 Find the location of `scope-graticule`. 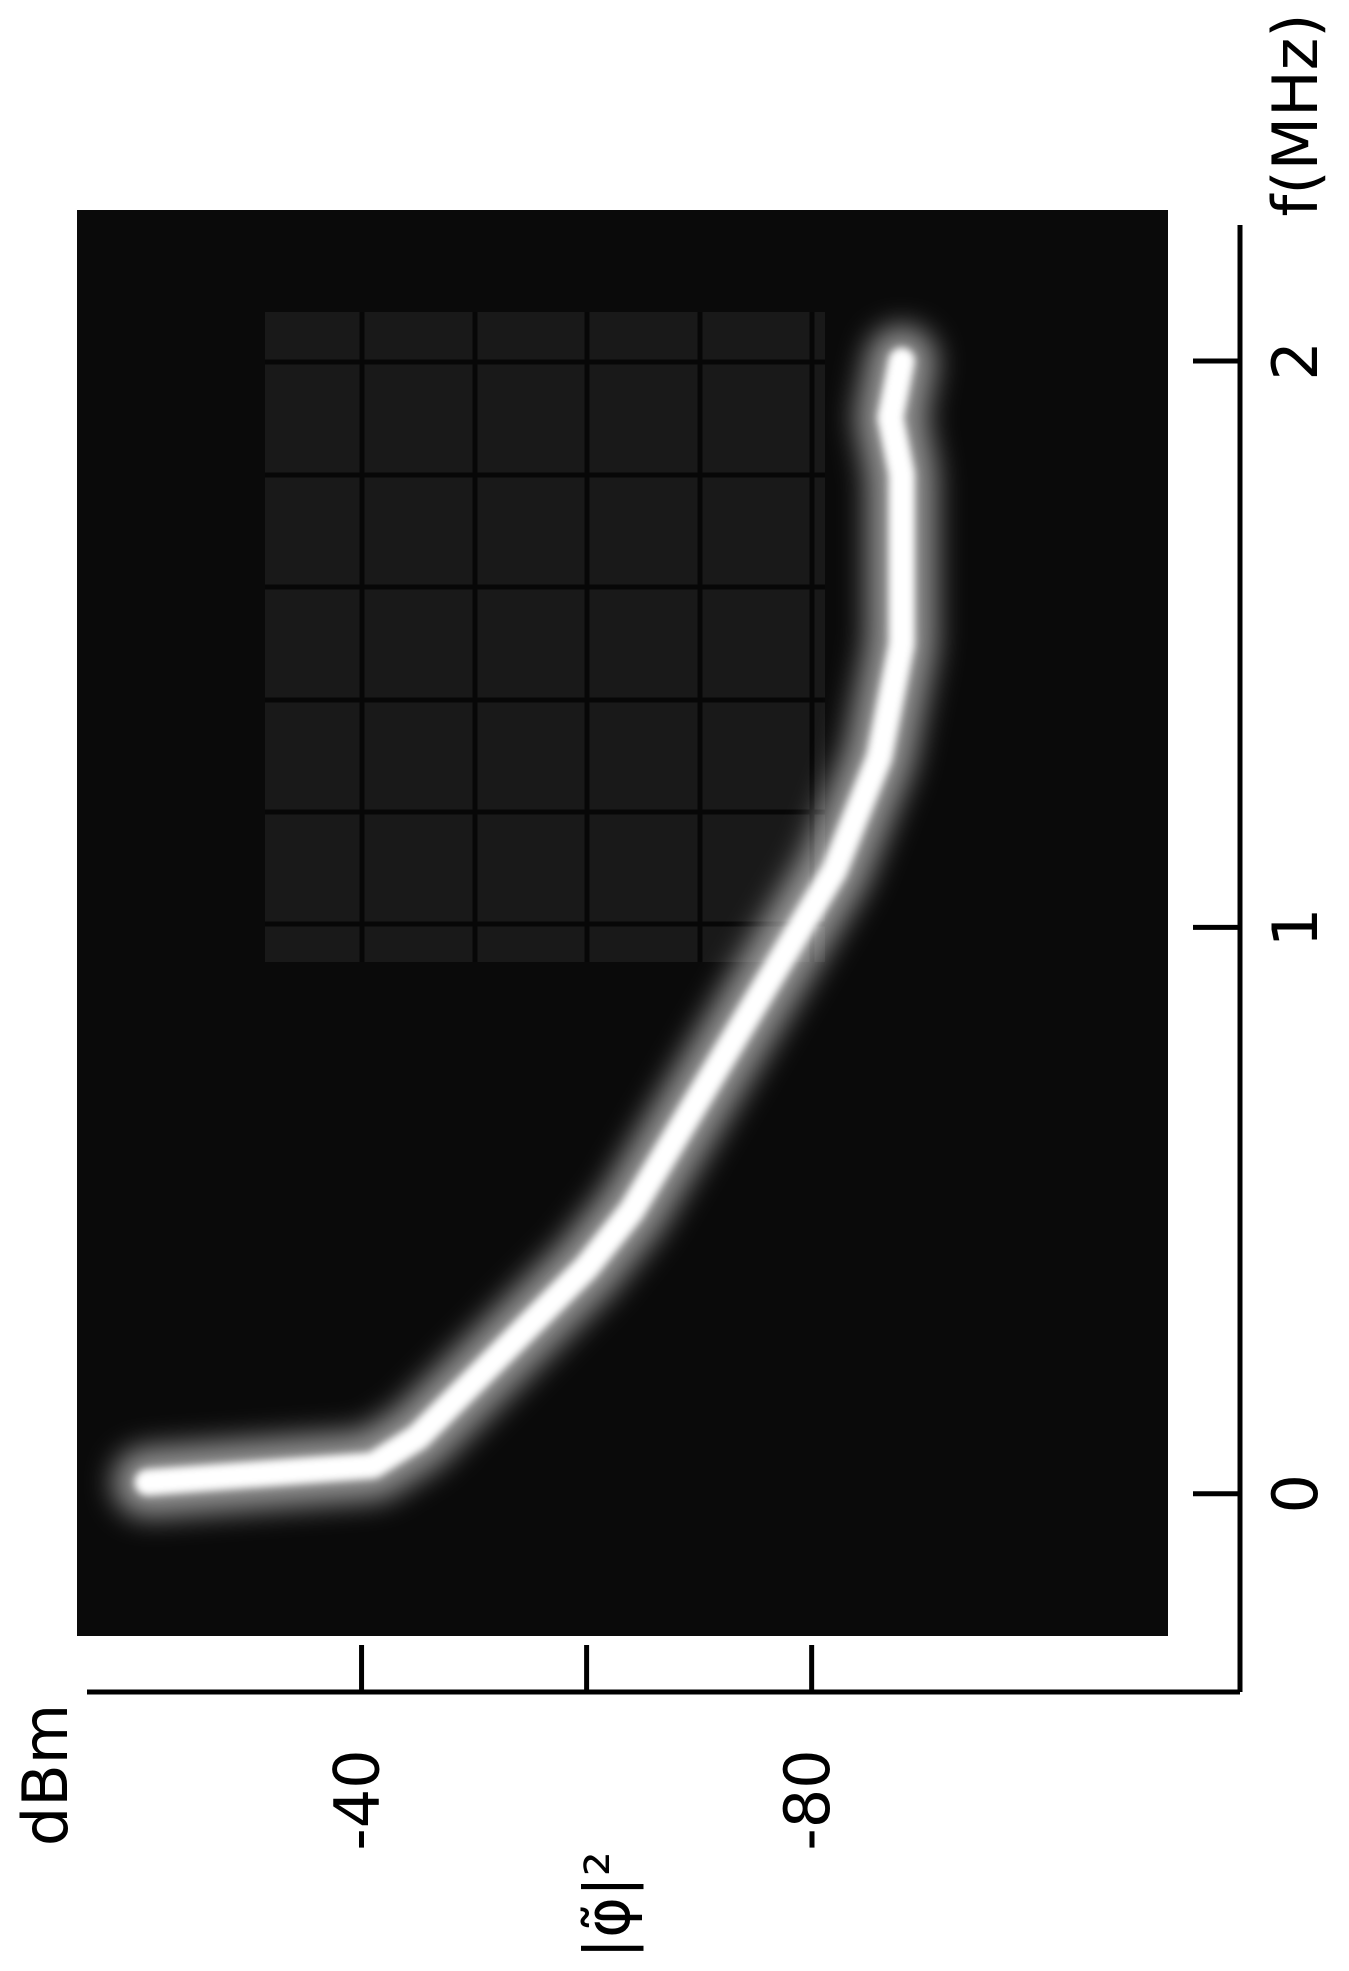

scope-graticule is located at coordinates (545, 637).